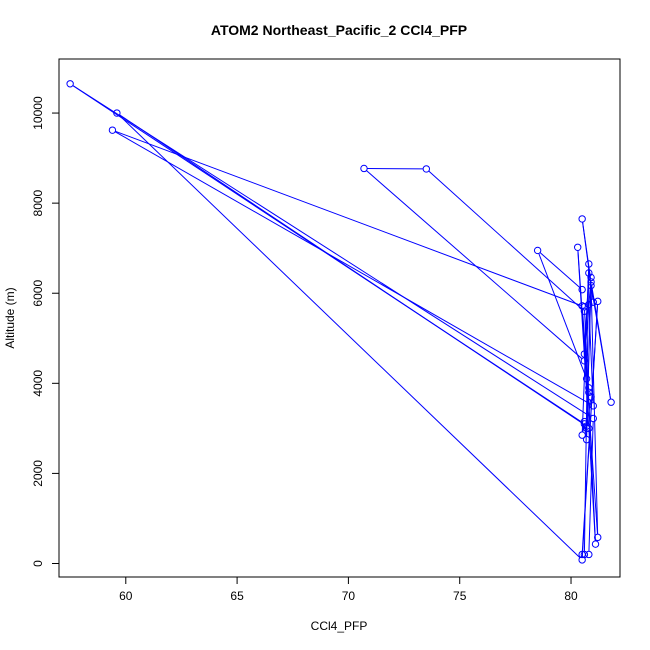 Image resolution: width=650 pixels, height=650 pixels. What do you see at coordinates (38, 473) in the screenshot?
I see `y-tick-label: 2000` at bounding box center [38, 473].